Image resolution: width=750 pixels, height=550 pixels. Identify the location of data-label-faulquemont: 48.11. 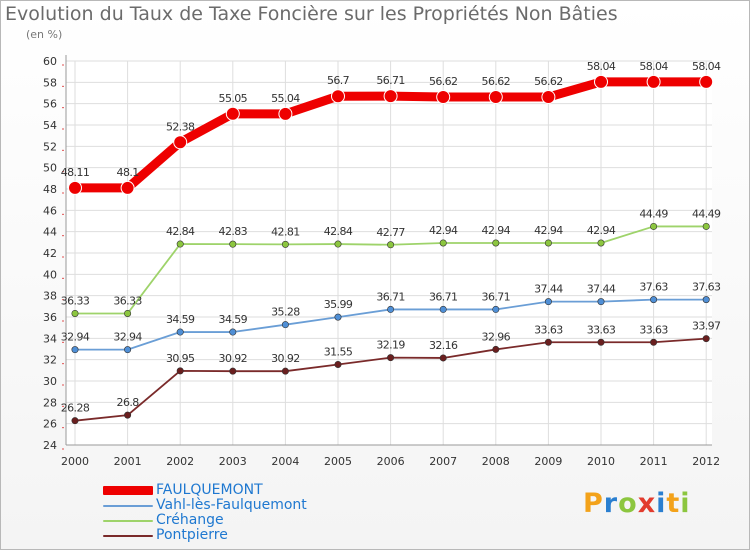
(75, 172).